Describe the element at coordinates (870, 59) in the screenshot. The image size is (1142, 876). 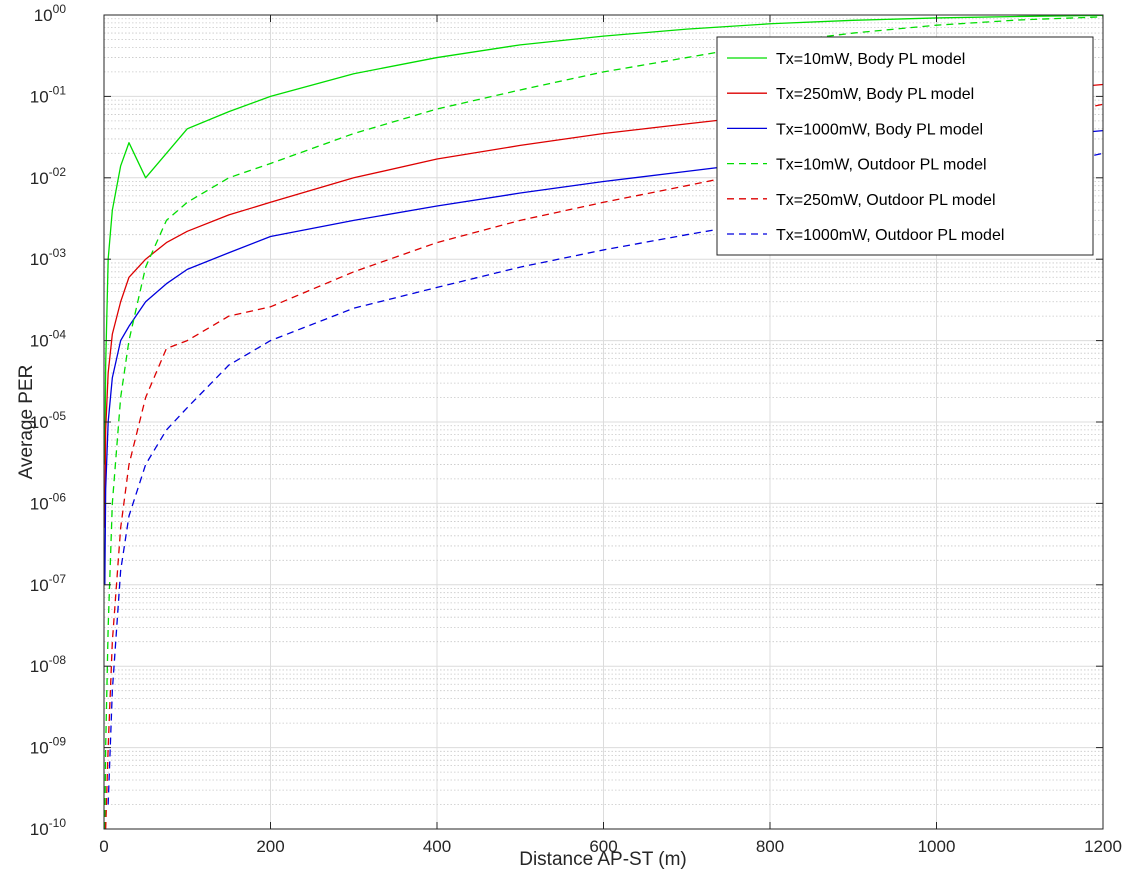
I see `legend-item-label: Tx=10mW, Body PL model` at that location.